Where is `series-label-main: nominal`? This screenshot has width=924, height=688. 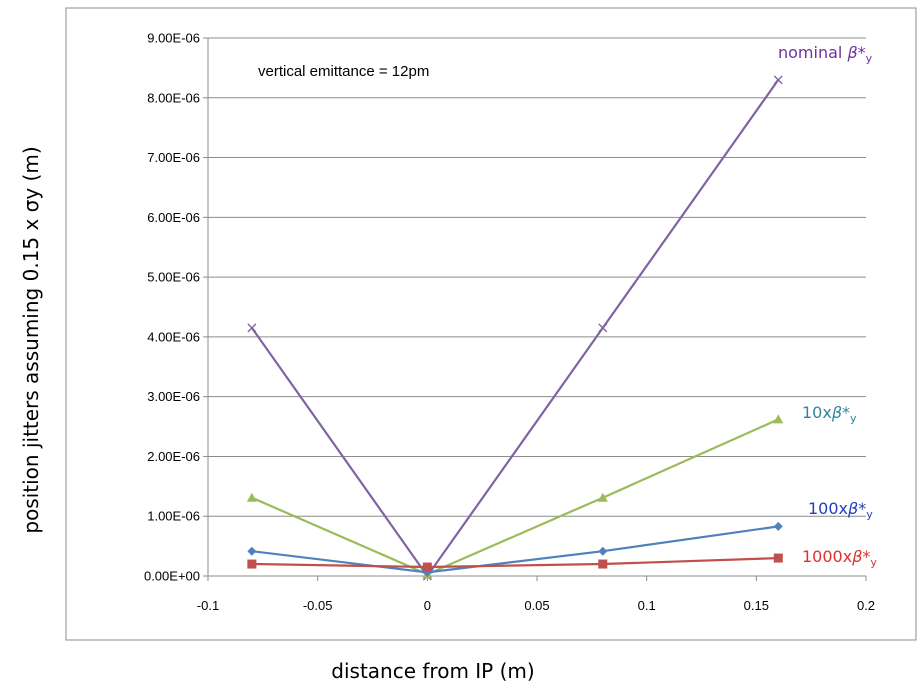
series-label-main: nominal is located at coordinates (812, 52).